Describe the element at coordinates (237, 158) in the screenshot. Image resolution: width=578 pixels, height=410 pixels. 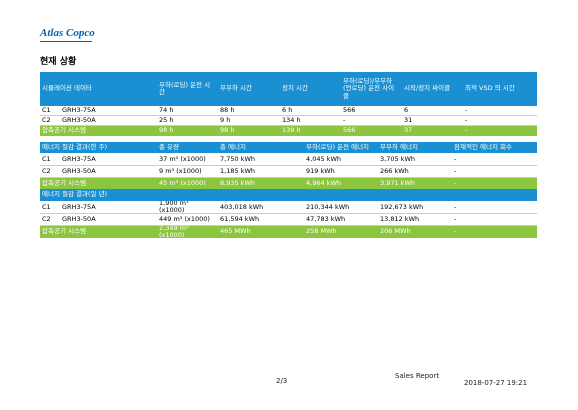
I see `cell: 7,750 kWh` at that location.